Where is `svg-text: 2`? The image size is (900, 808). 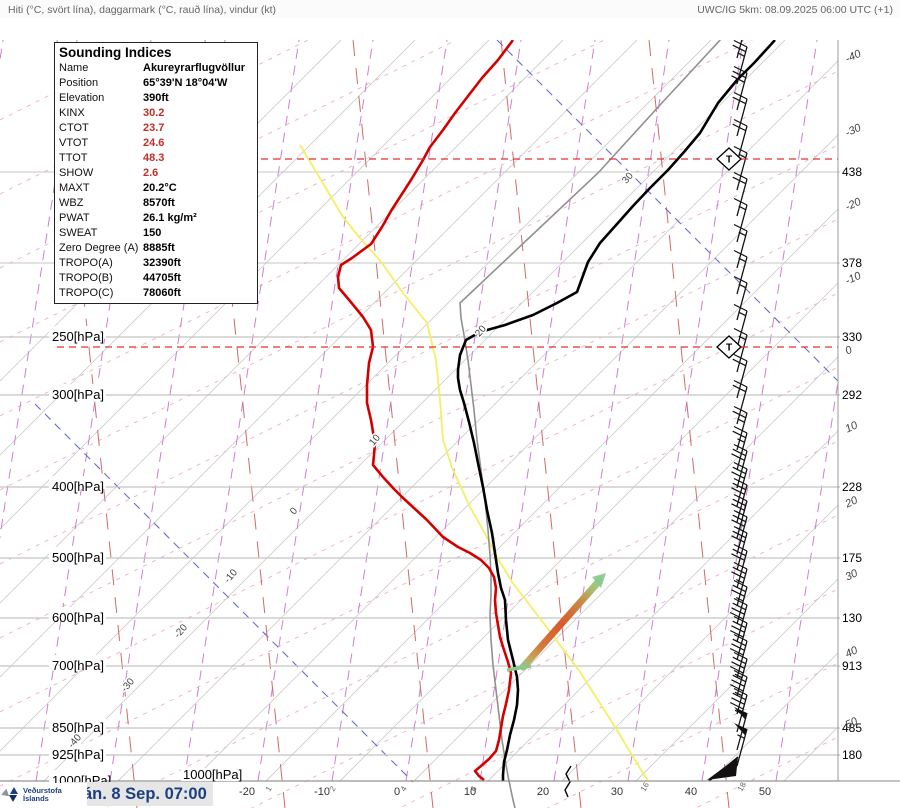 svg-text: 2 is located at coordinates (333, 788).